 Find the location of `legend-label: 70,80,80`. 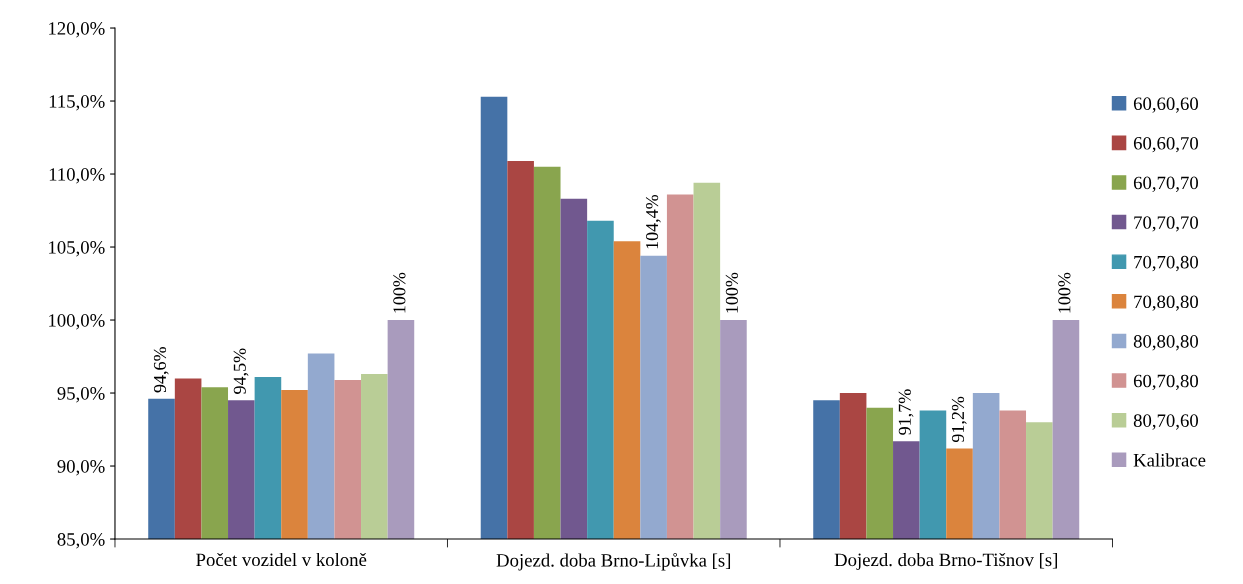

legend-label: 70,80,80 is located at coordinates (1166, 303).